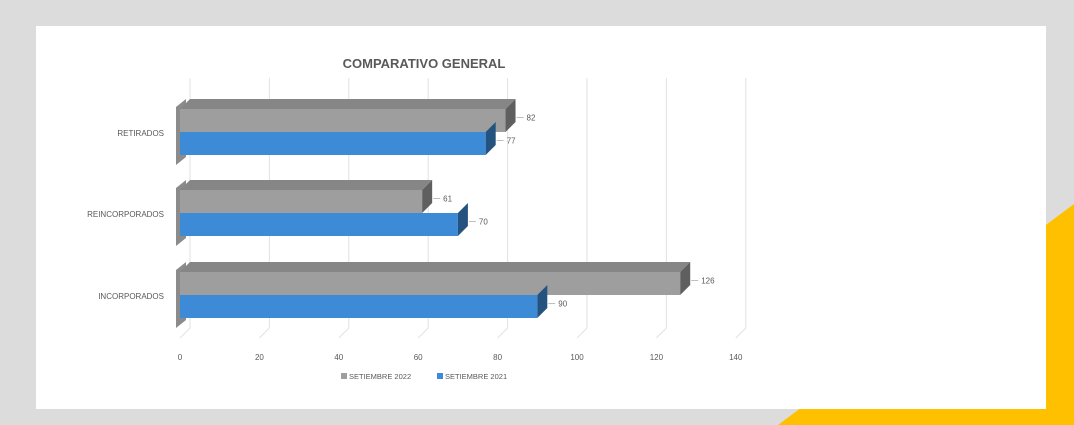  What do you see at coordinates (180, 357) in the screenshot?
I see `x-tick-label: 0` at bounding box center [180, 357].